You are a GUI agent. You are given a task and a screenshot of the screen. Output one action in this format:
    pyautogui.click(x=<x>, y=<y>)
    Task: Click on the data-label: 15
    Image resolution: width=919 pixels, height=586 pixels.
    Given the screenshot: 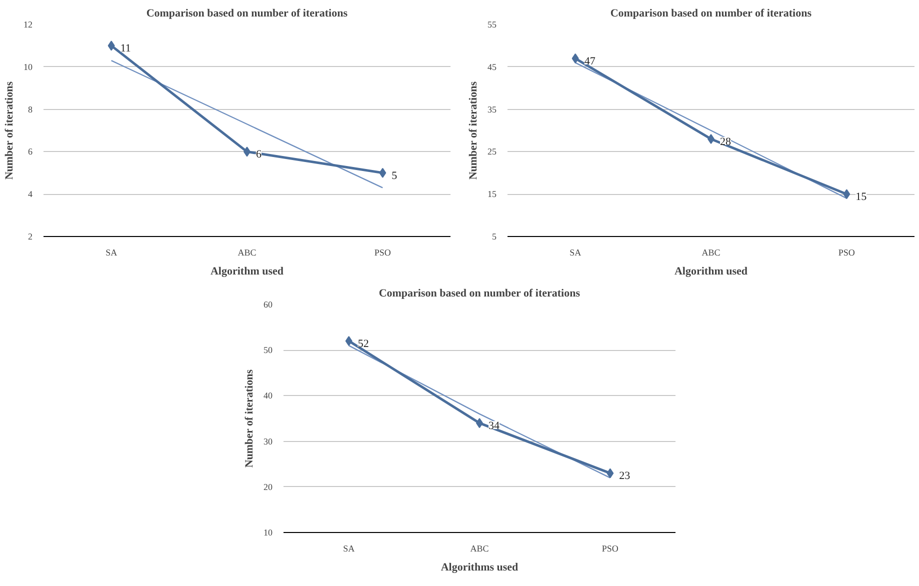 What is the action you would take?
    pyautogui.click(x=862, y=197)
    